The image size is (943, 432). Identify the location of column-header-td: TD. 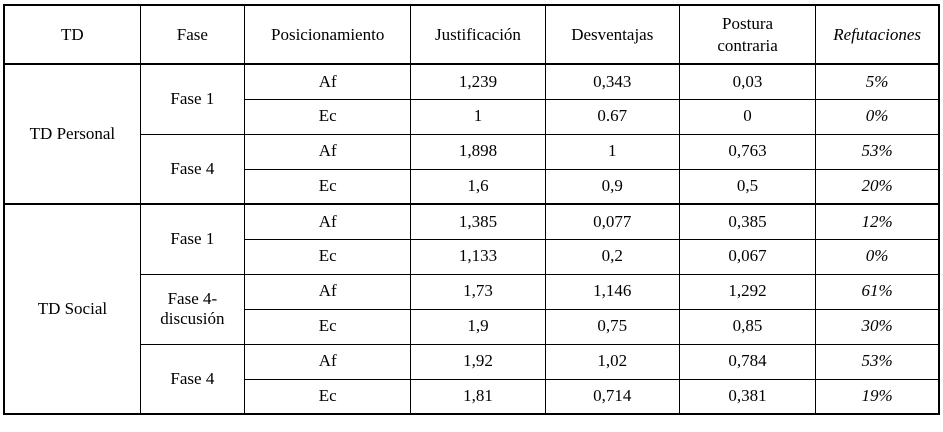
(72, 34).